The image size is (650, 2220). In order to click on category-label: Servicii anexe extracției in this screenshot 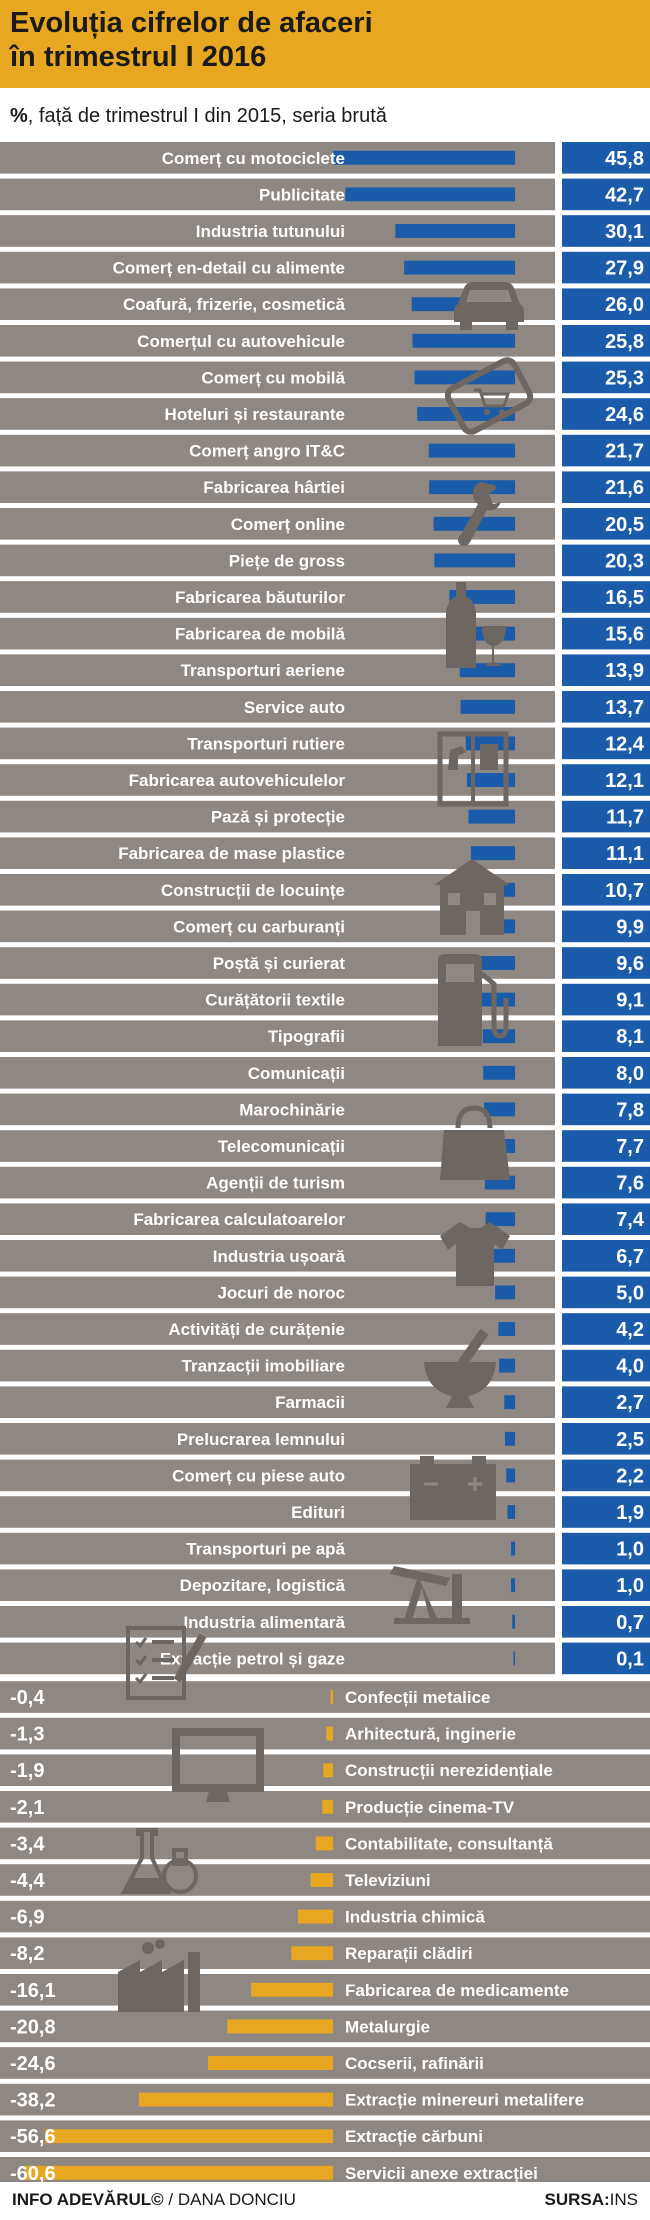, I will do `click(441, 2173)`.